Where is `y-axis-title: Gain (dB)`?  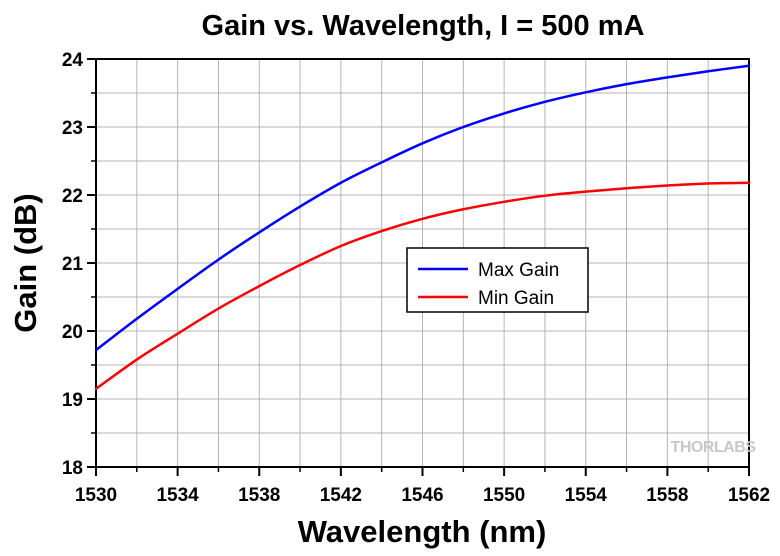
y-axis-title: Gain (dB) is located at coordinates (25, 263).